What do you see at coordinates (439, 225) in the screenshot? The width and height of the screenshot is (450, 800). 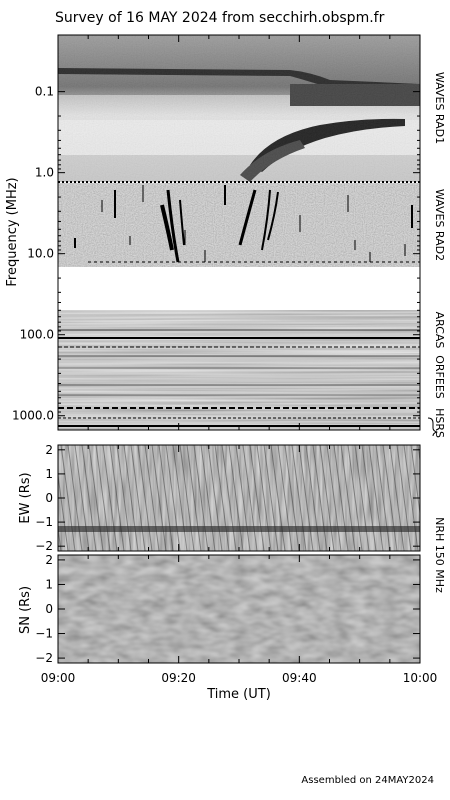 I see `instrument-label-rad2: WAVES RAD2` at bounding box center [439, 225].